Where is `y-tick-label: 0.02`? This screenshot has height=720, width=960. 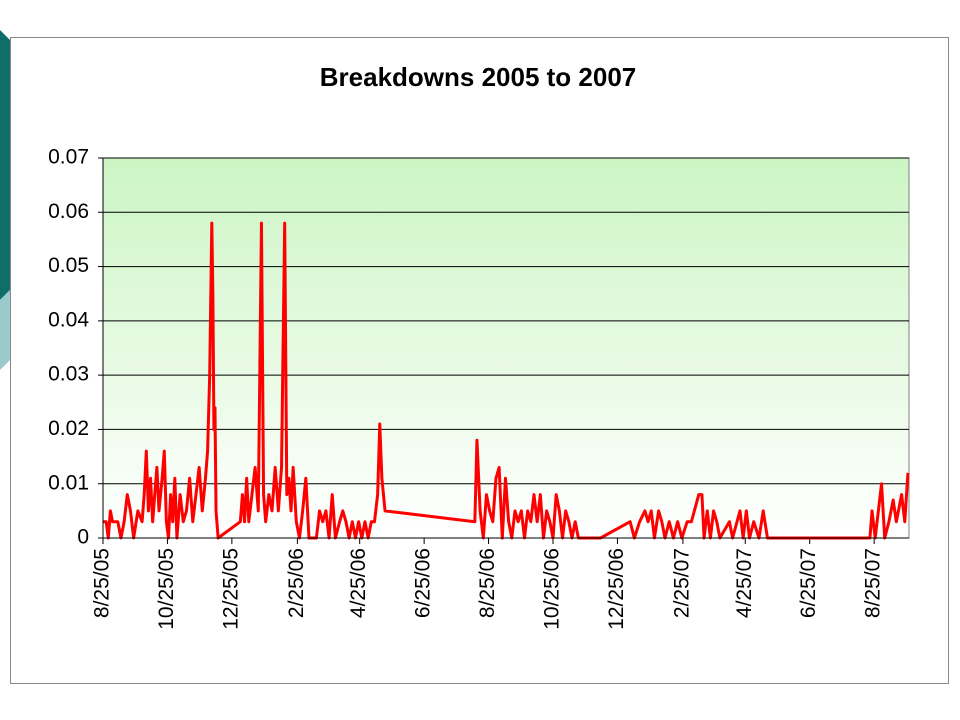
y-tick-label: 0.02 is located at coordinates (68, 428).